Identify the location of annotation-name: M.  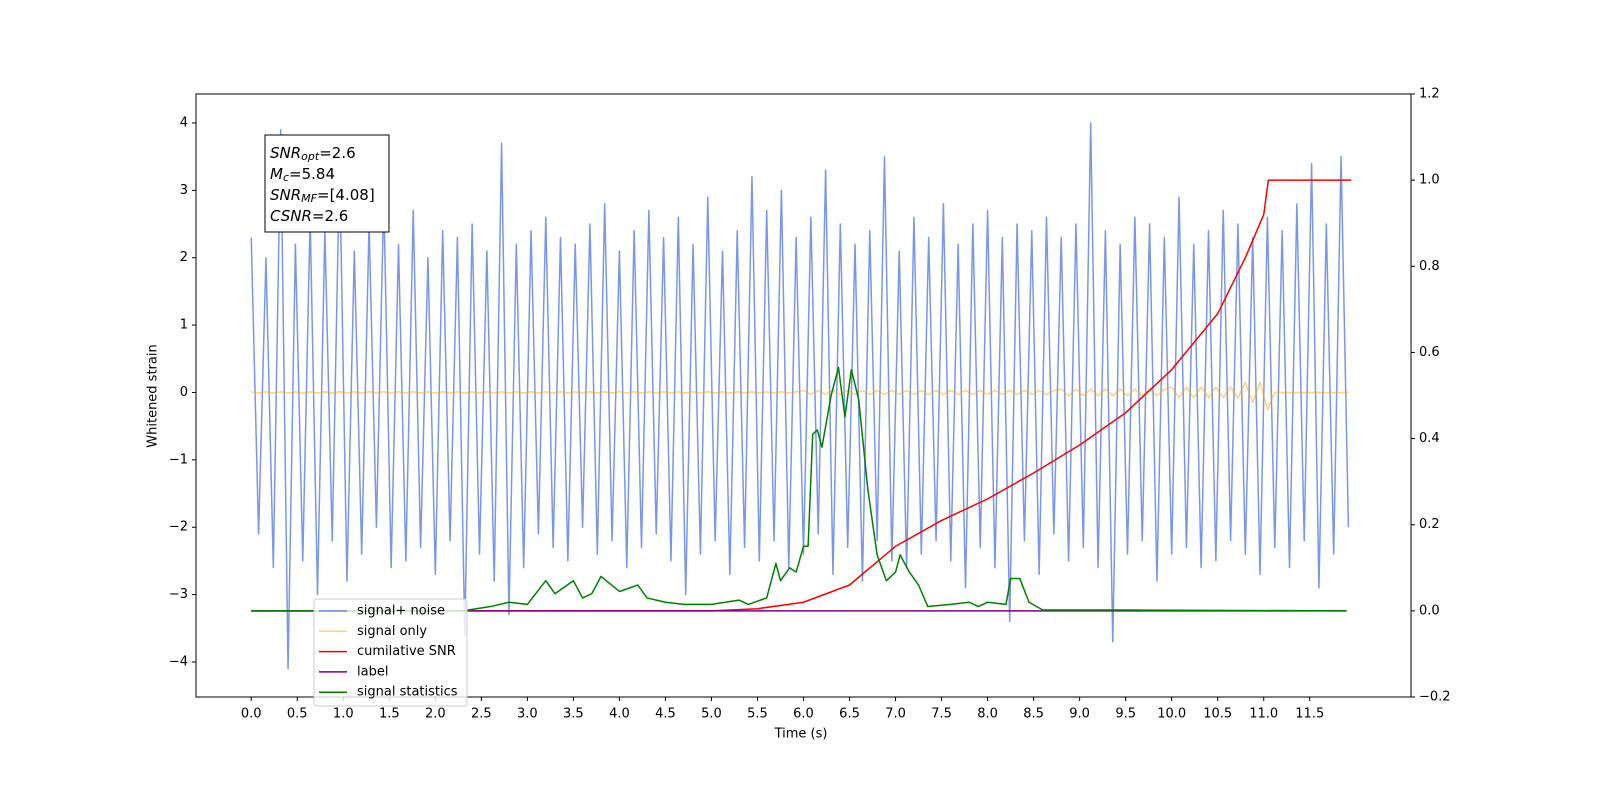
(276, 174).